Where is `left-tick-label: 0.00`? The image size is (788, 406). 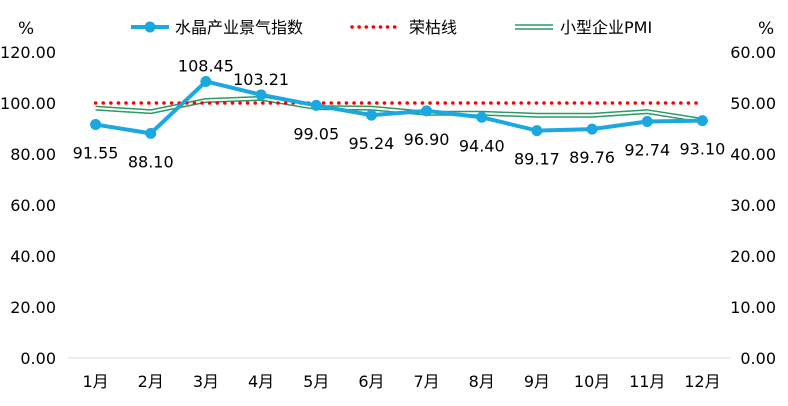 left-tick-label: 0.00 is located at coordinates (38, 358).